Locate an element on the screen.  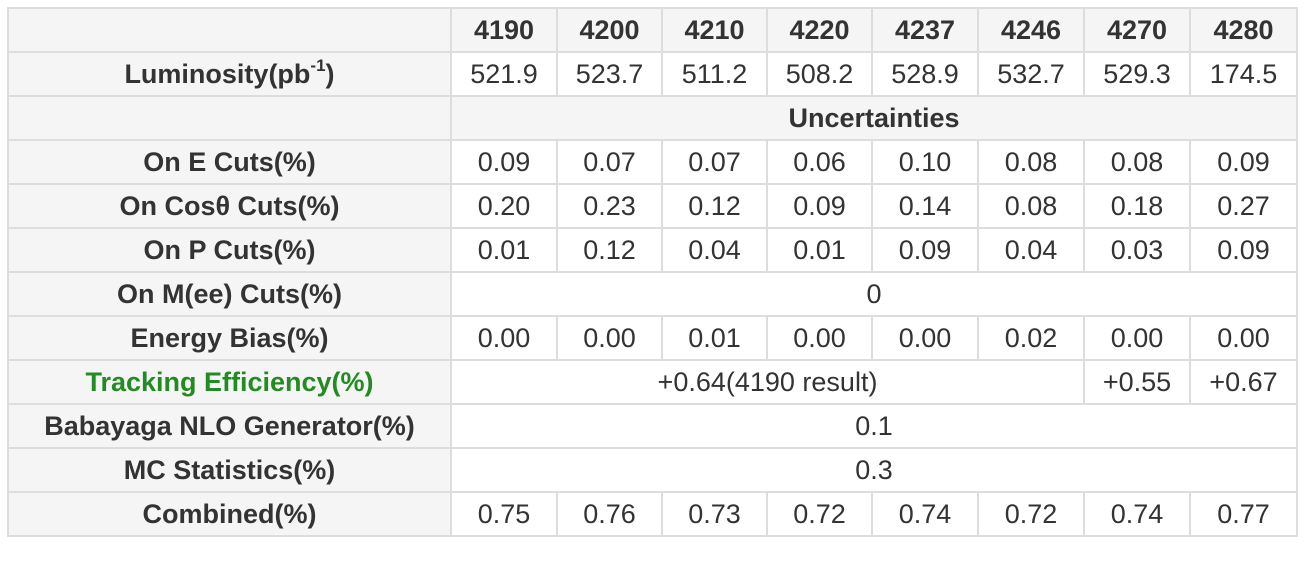
babayaga-row: Babayaga NLO Generator(%) 0.1 is located at coordinates (652, 426).